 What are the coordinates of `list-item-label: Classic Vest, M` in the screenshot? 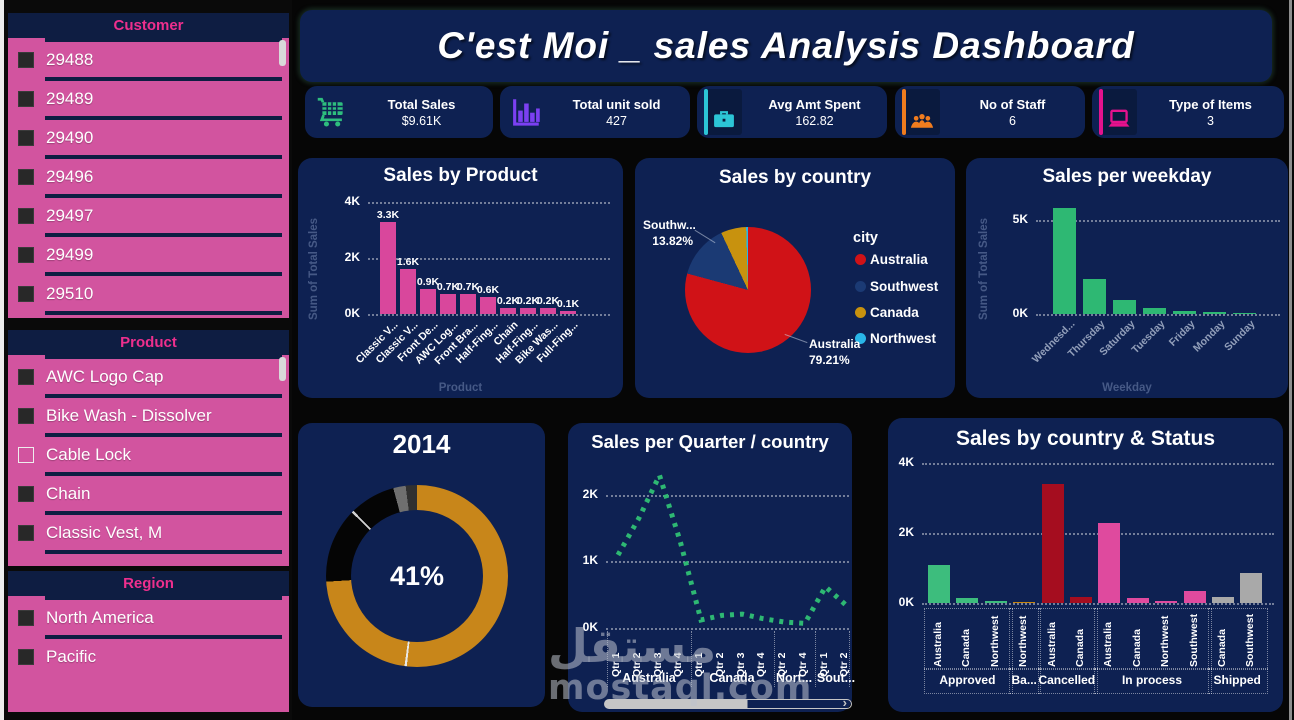 It's located at (104, 532).